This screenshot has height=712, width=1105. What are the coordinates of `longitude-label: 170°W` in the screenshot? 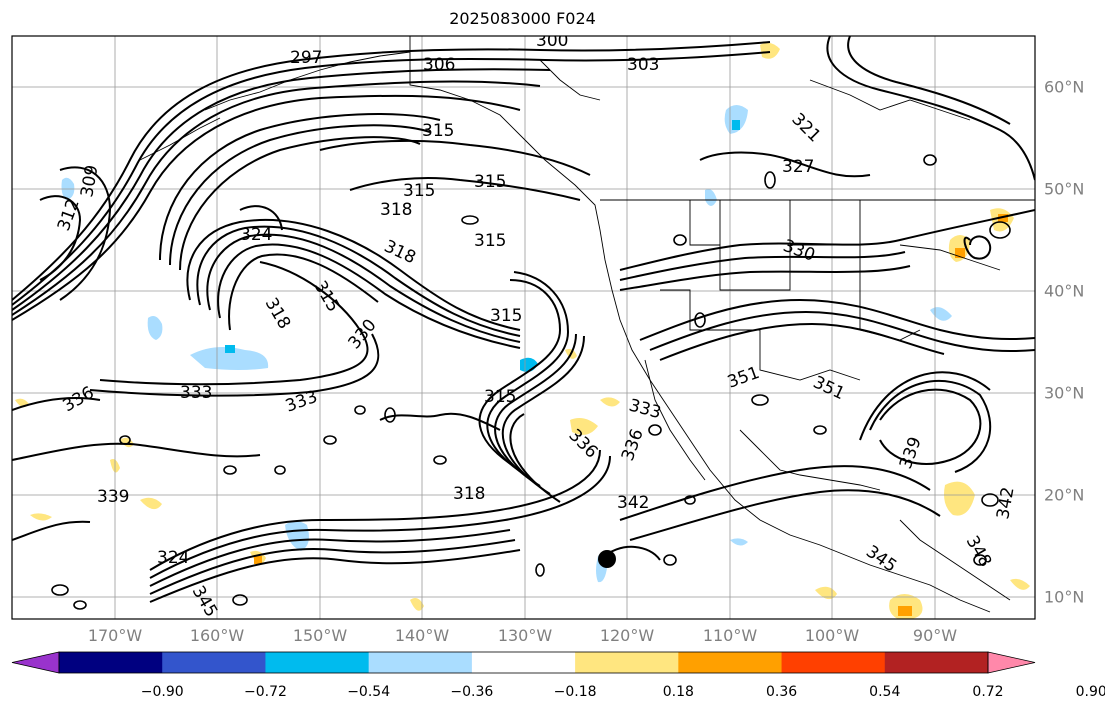 It's located at (115, 635).